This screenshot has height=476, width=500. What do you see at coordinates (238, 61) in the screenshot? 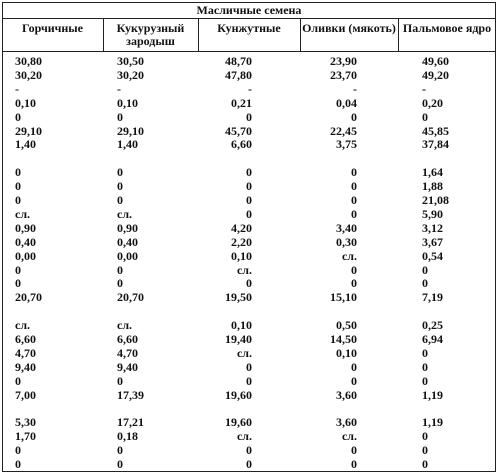
I see `table-cell: 48,70` at bounding box center [238, 61].